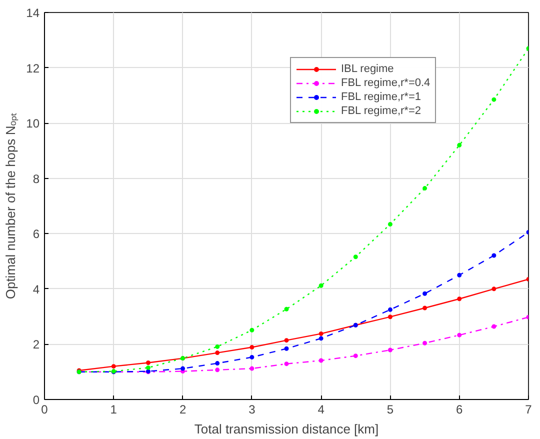  What do you see at coordinates (36, 400) in the screenshot?
I see `y-tick-label: 0` at bounding box center [36, 400].